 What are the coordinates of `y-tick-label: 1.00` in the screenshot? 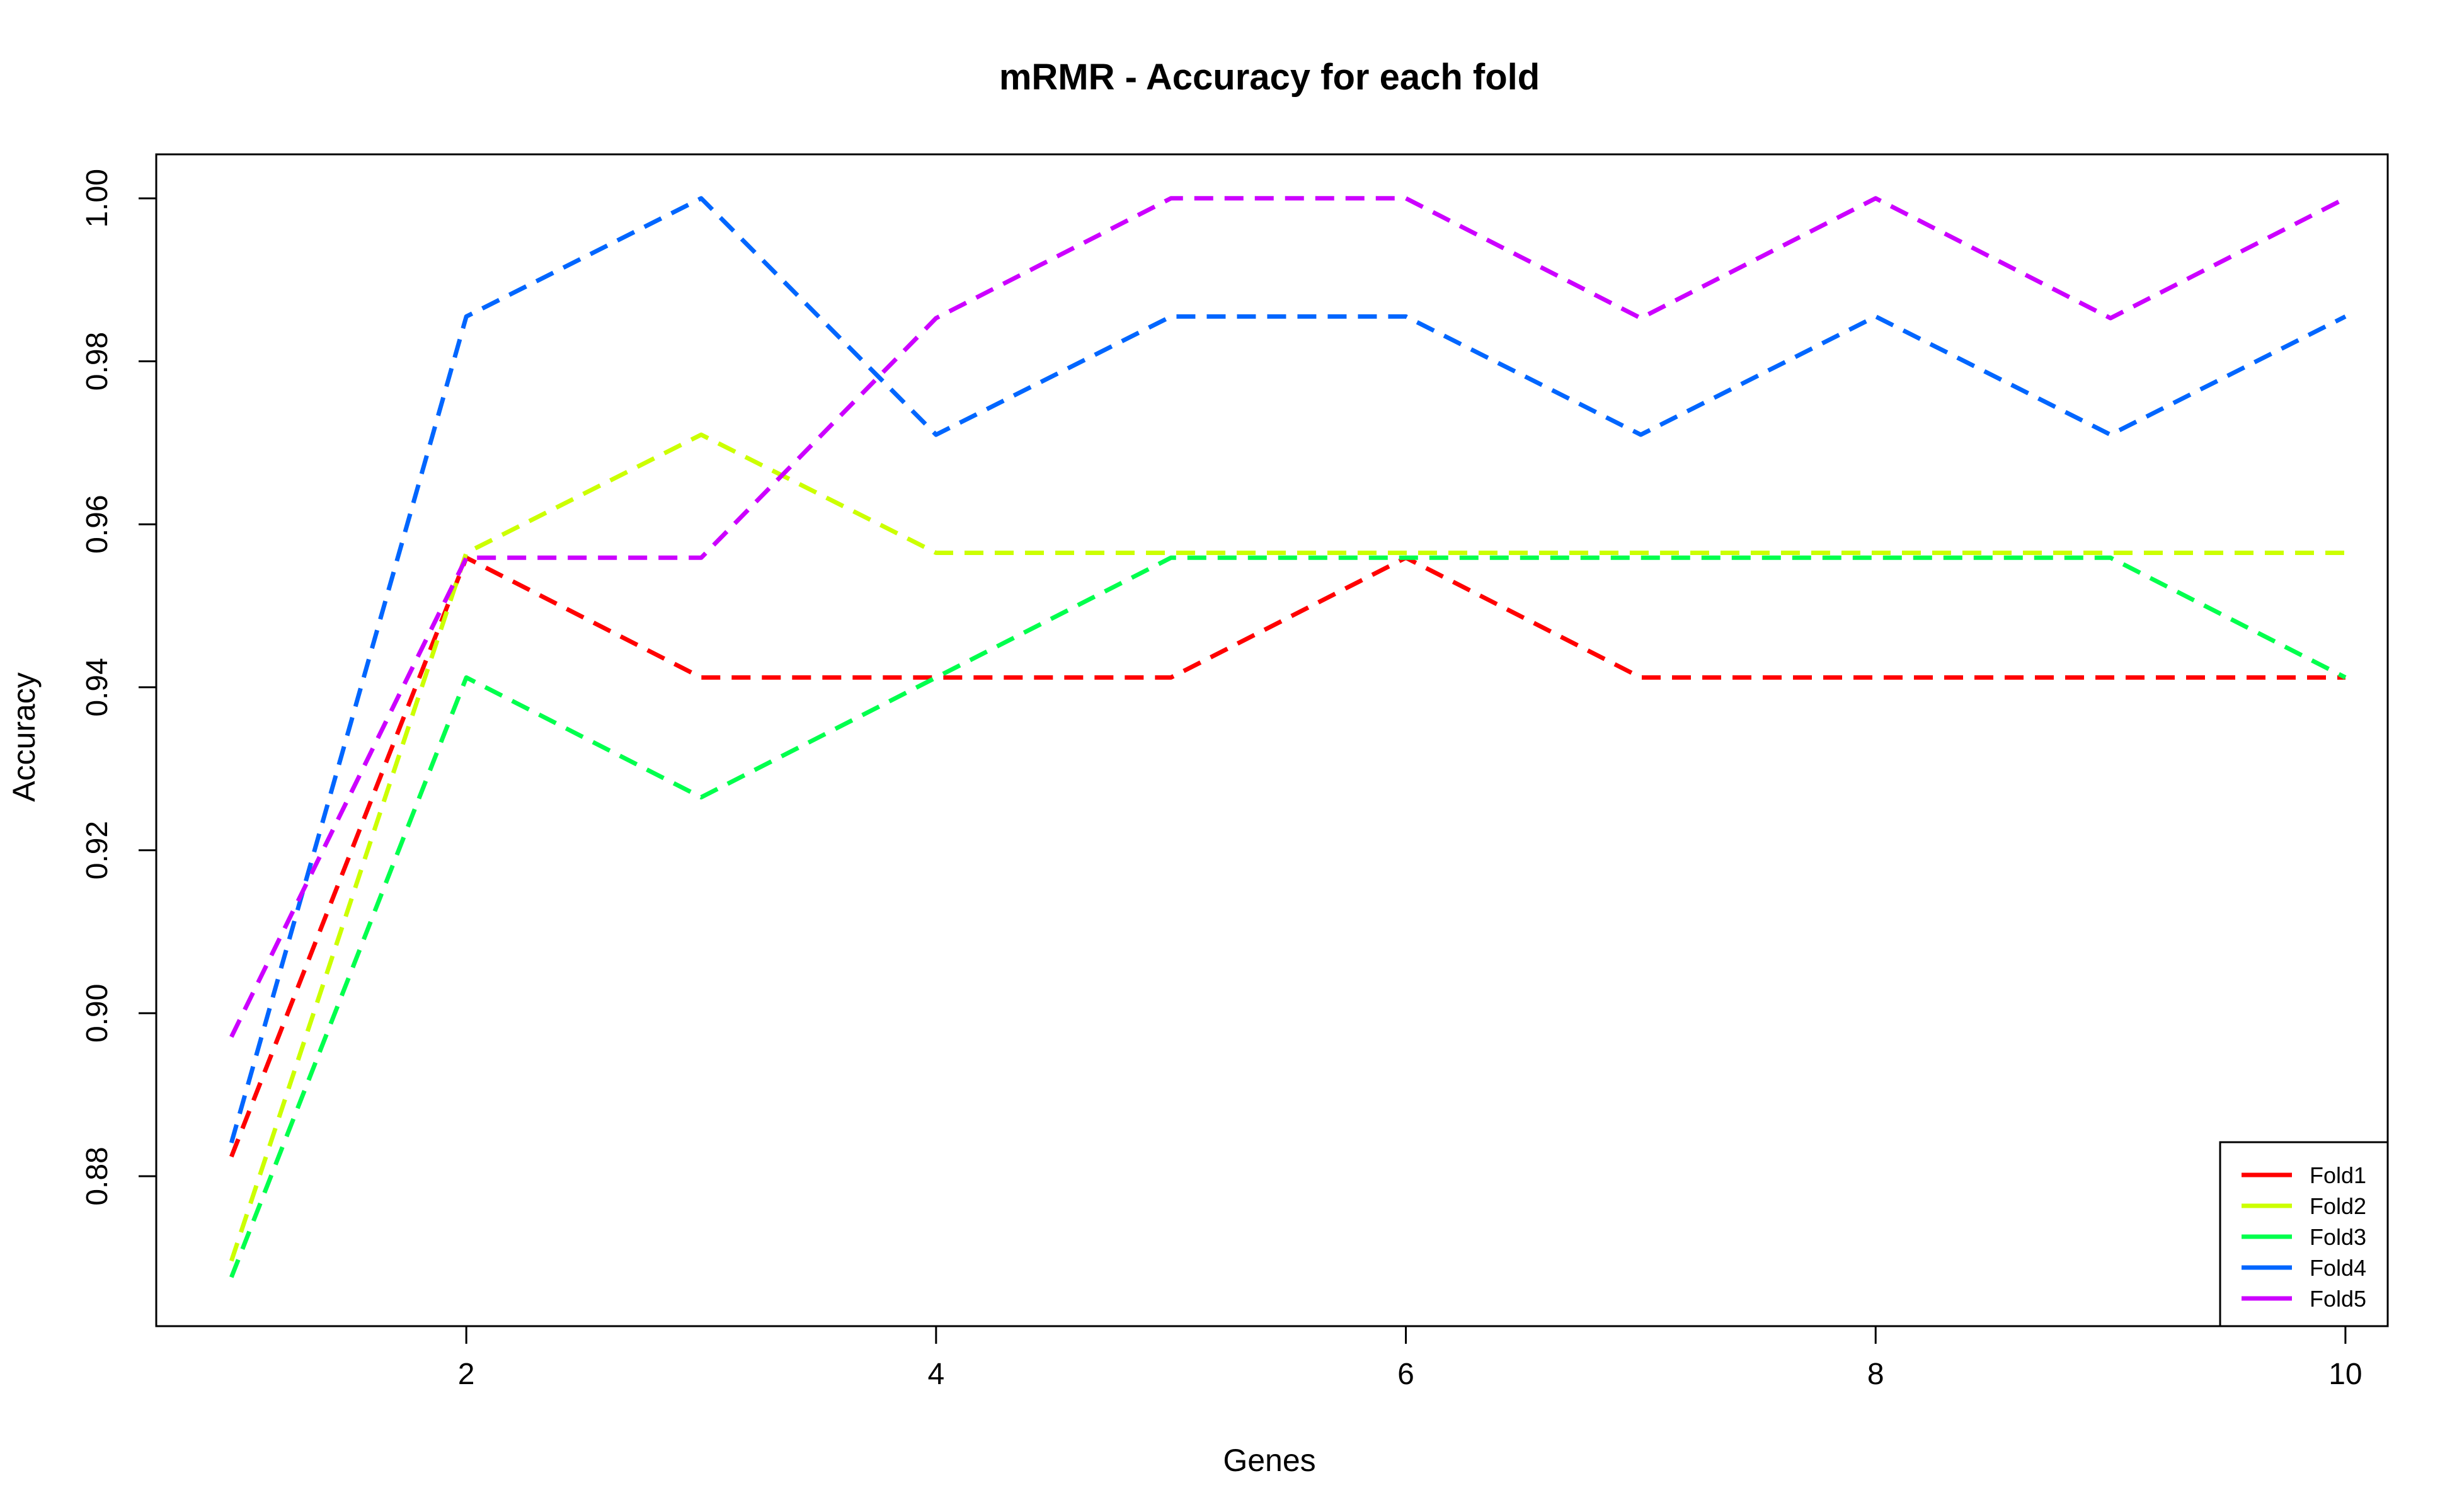 It's located at (97, 198).